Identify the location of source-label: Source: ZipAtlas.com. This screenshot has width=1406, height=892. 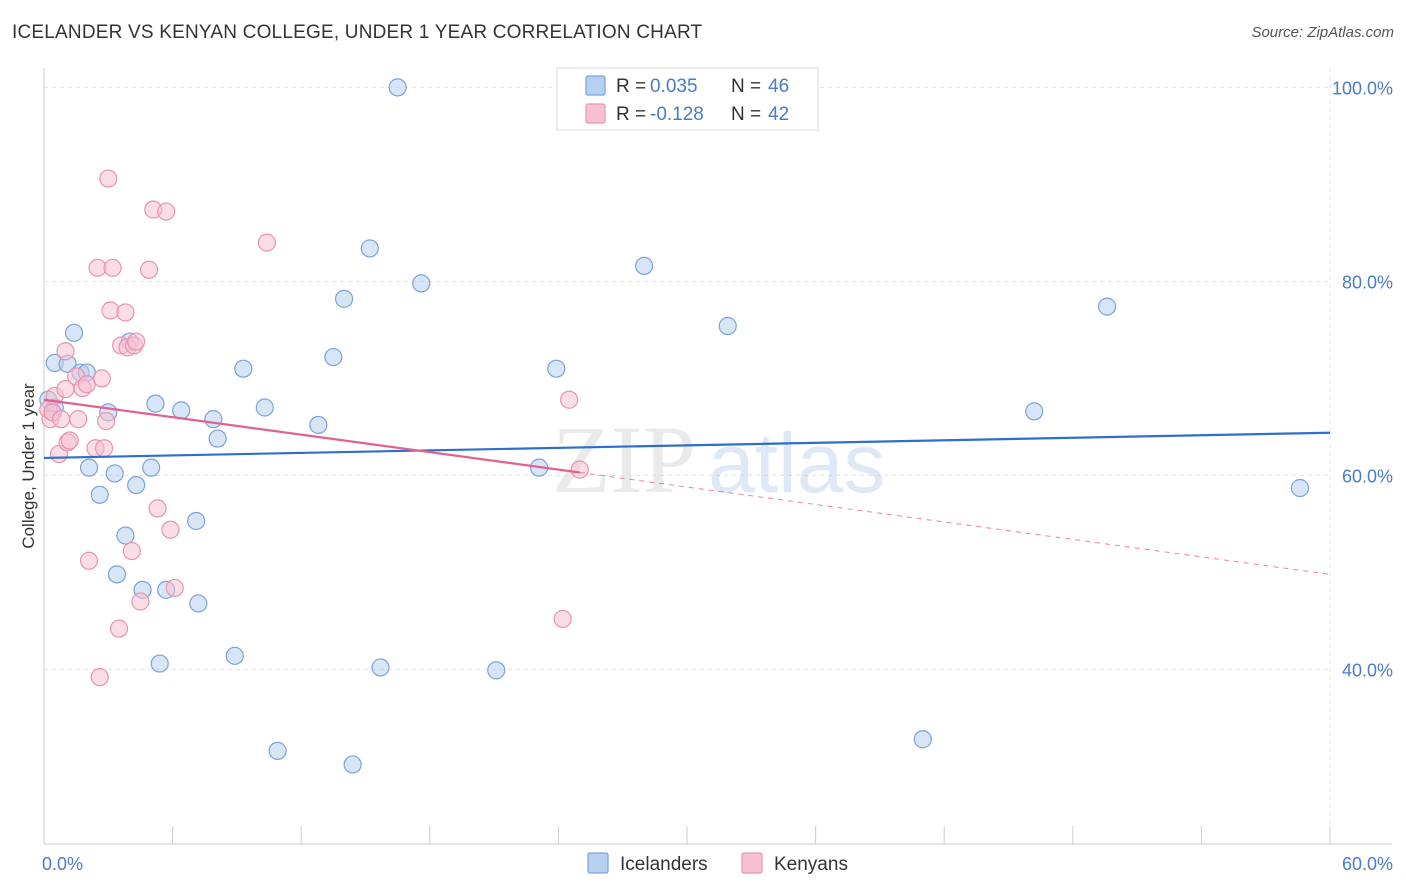
(1322, 32).